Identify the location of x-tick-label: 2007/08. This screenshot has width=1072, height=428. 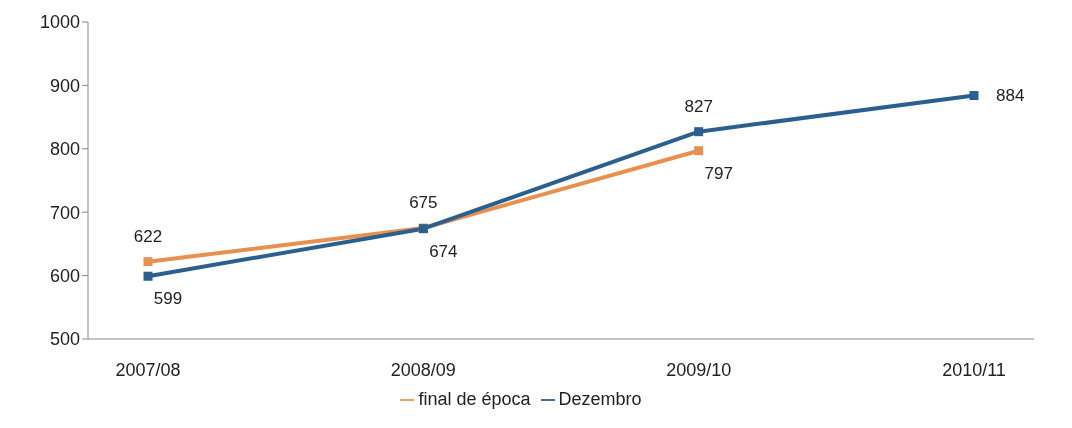
(148, 369).